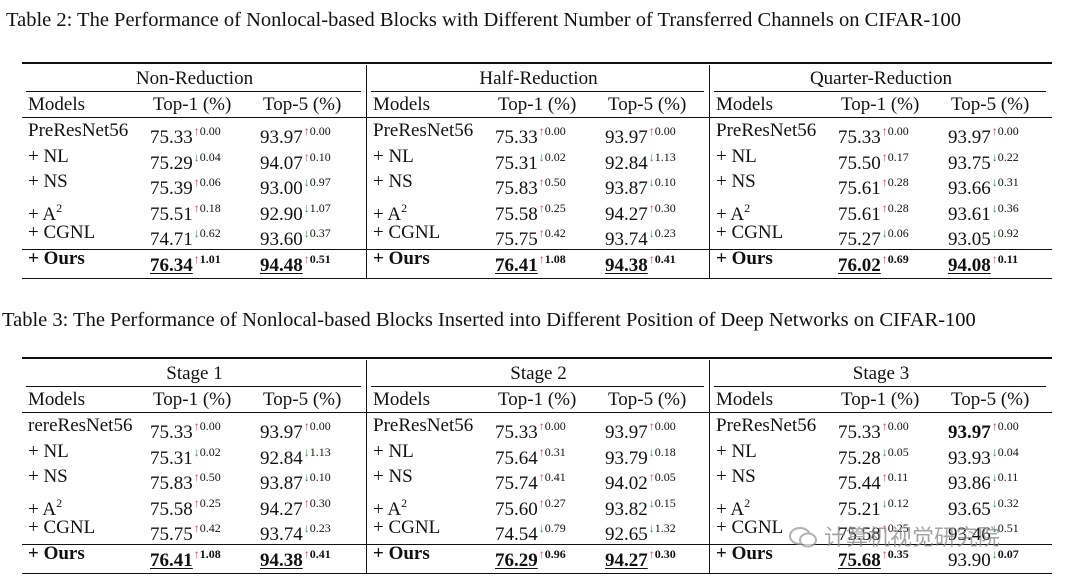 Image resolution: width=1080 pixels, height=582 pixels. Describe the element at coordinates (969, 560) in the screenshot. I see `top5-value: 93.90` at that location.